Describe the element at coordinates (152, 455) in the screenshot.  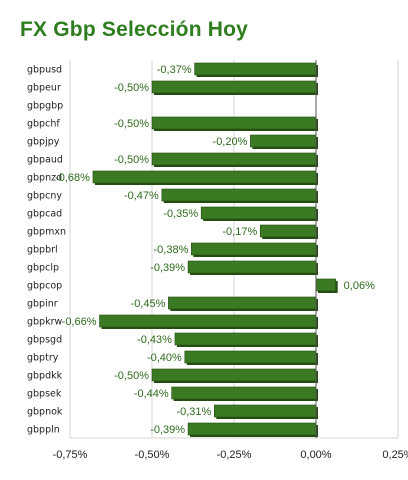
I see `x-tick-label: -0,50%` at that location.